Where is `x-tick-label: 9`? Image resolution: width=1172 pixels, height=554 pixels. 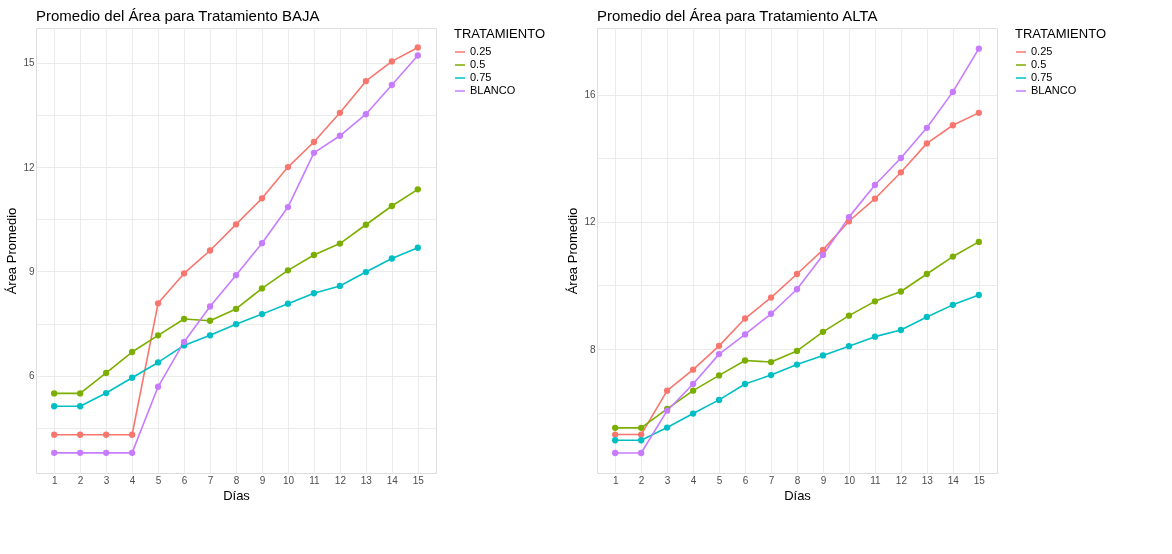 x-tick-label: 9 is located at coordinates (262, 480).